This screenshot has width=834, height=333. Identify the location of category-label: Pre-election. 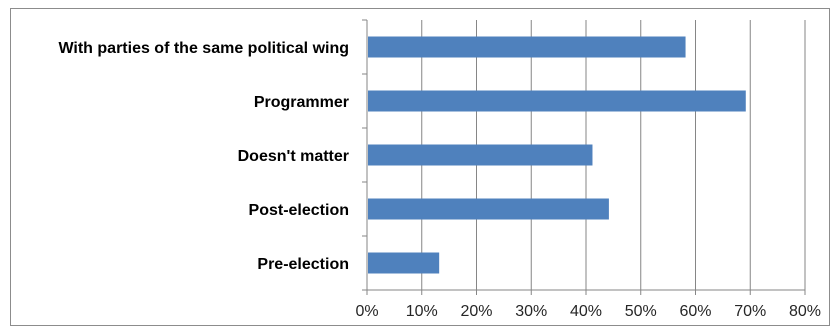
(303, 264).